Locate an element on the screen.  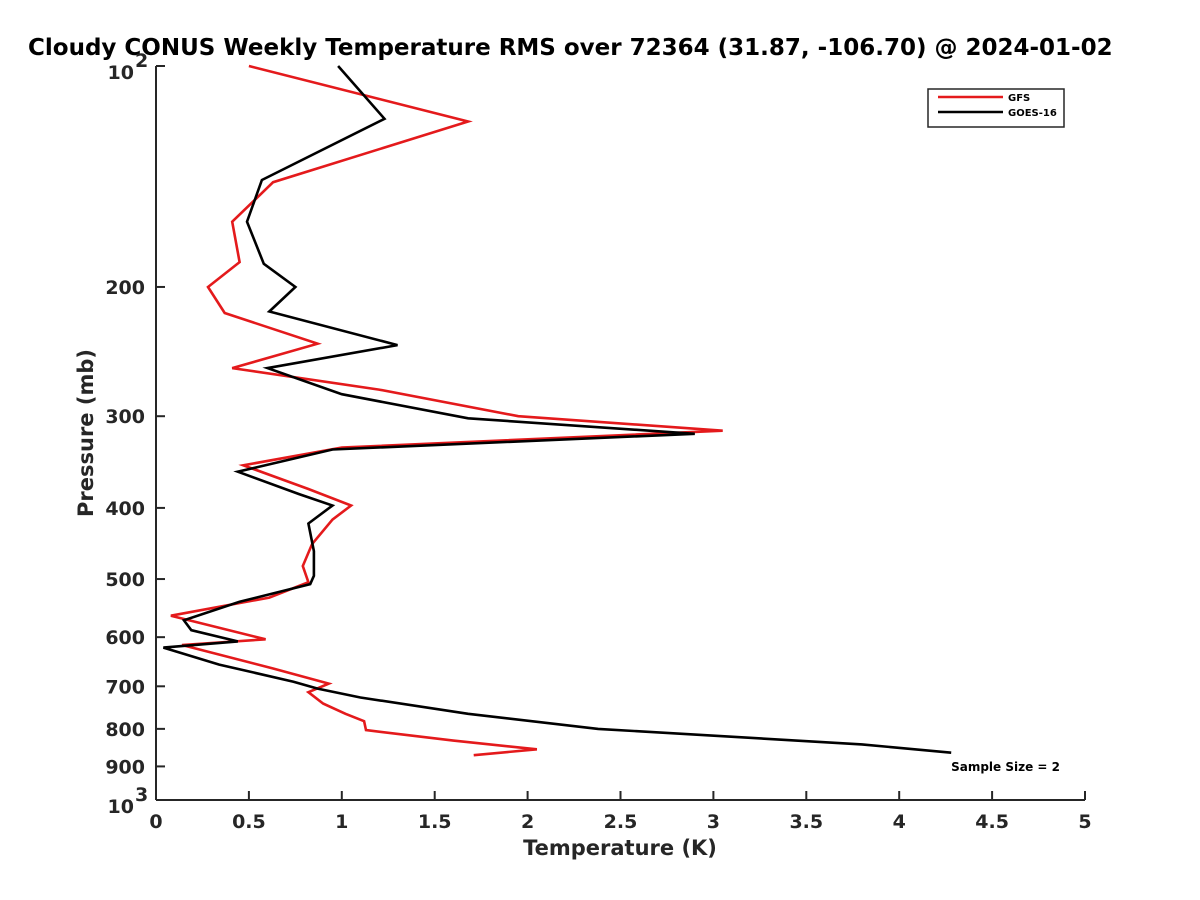
x-tick-label: 4.5 is located at coordinates (992, 822).